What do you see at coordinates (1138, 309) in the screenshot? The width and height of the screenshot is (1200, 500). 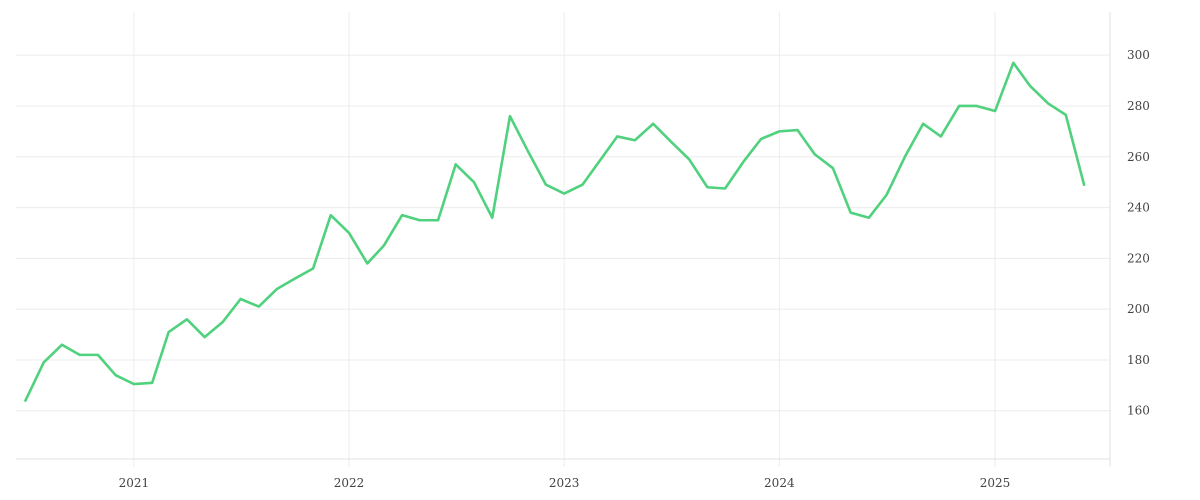 I see `y-tick-label-200: 200` at bounding box center [1138, 309].